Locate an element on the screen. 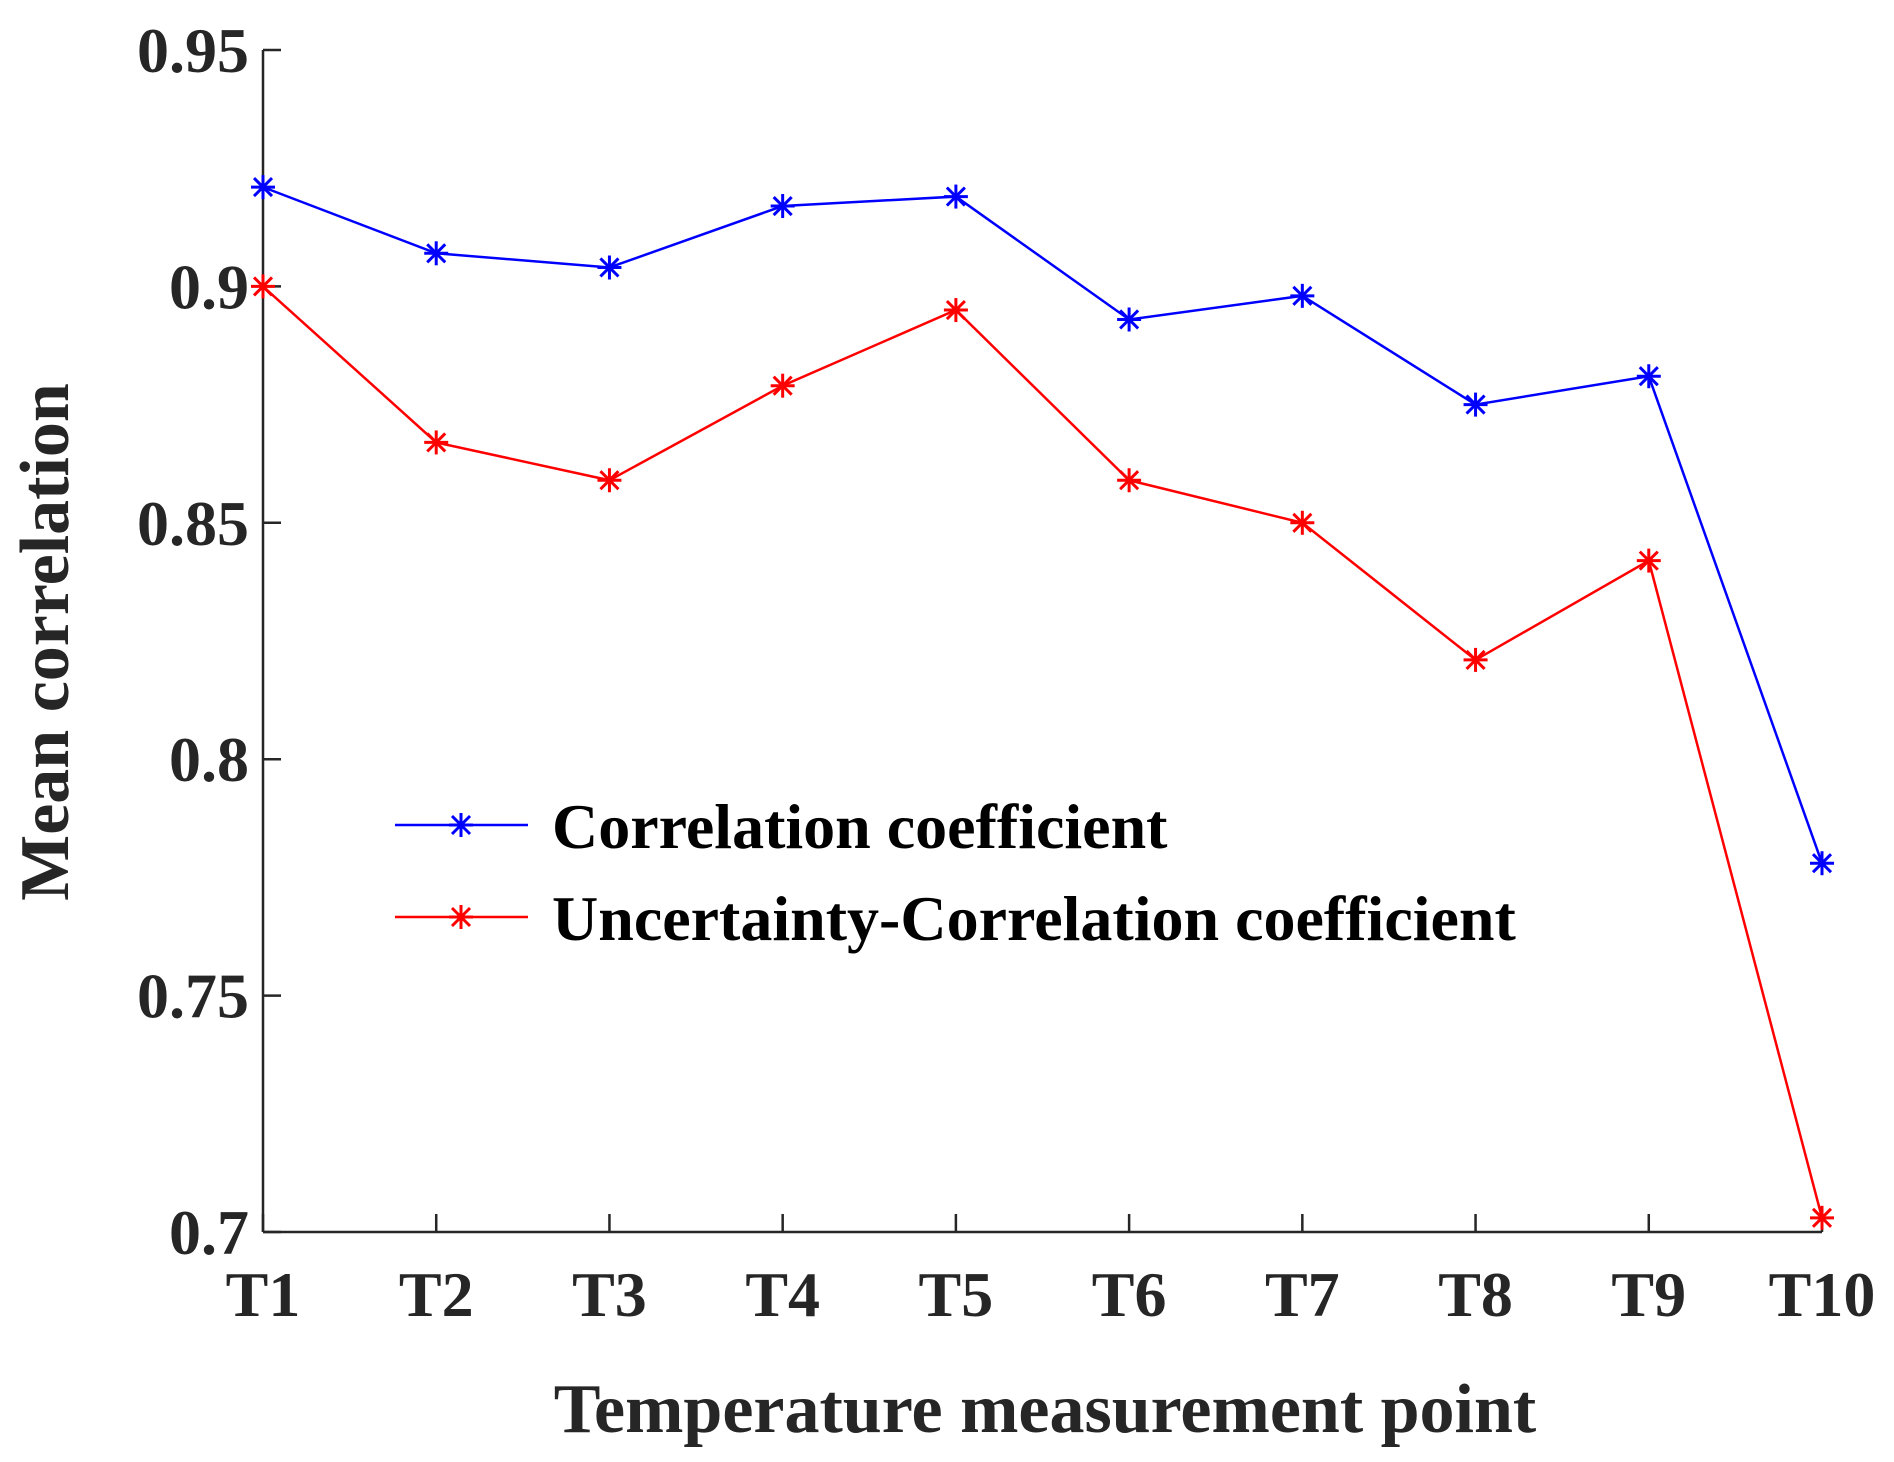  x-tick-label: T9 is located at coordinates (1648, 1294).